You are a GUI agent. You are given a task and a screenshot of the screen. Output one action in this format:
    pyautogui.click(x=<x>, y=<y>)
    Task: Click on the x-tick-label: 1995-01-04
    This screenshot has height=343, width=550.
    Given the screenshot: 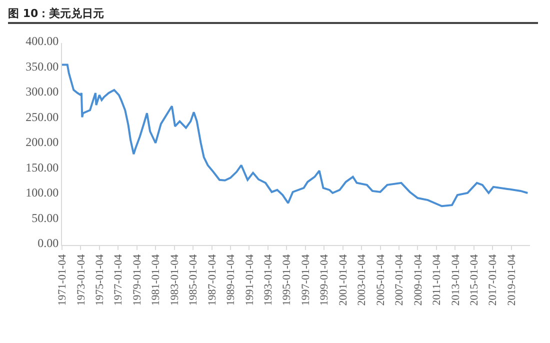 What is the action you would take?
    pyautogui.click(x=287, y=280)
    